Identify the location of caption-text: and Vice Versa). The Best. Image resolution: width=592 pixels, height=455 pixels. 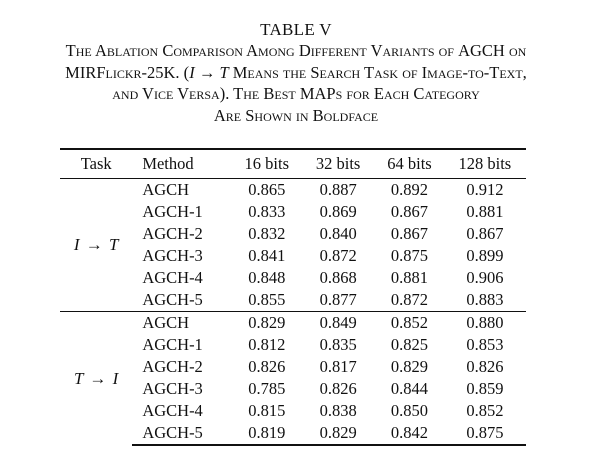
(204, 93).